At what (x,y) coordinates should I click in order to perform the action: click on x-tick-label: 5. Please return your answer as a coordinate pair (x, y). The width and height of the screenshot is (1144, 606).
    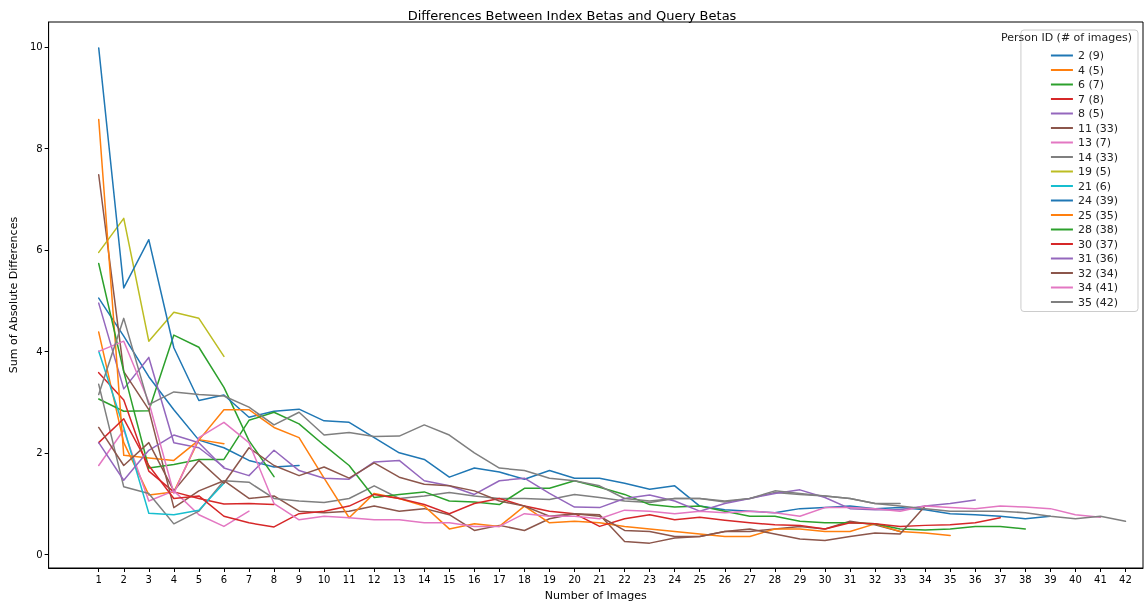
    Looking at the image, I should click on (199, 579).